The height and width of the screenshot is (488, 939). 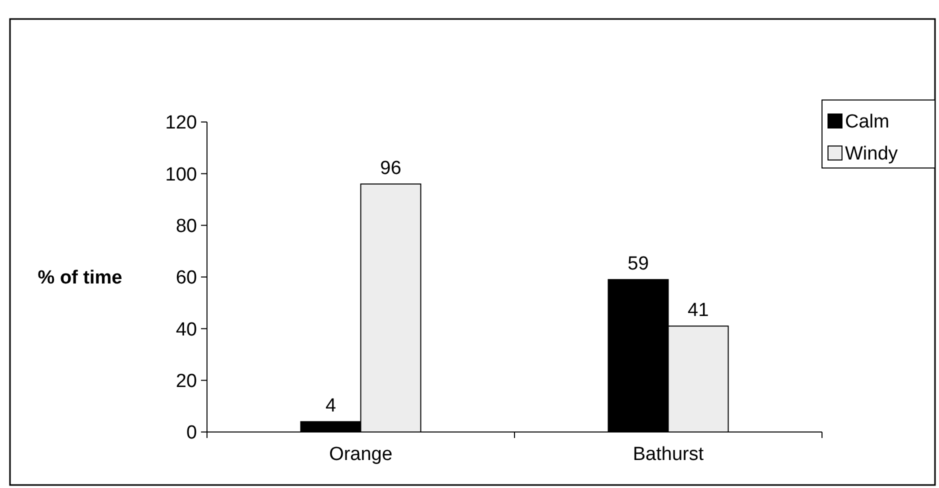 I want to click on x-tick-label: Bathurst, so click(x=668, y=454).